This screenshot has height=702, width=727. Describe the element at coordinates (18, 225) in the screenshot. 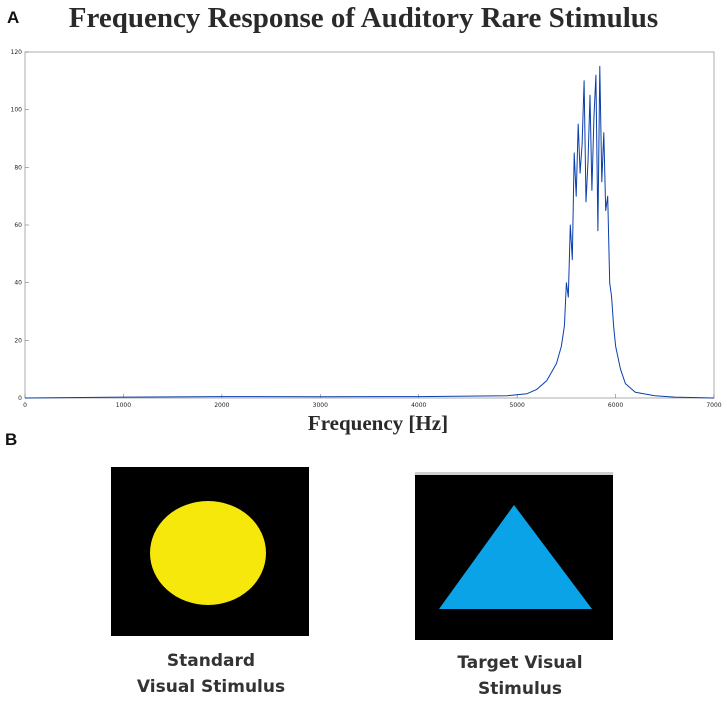

I see `y-tick-label: 60` at that location.